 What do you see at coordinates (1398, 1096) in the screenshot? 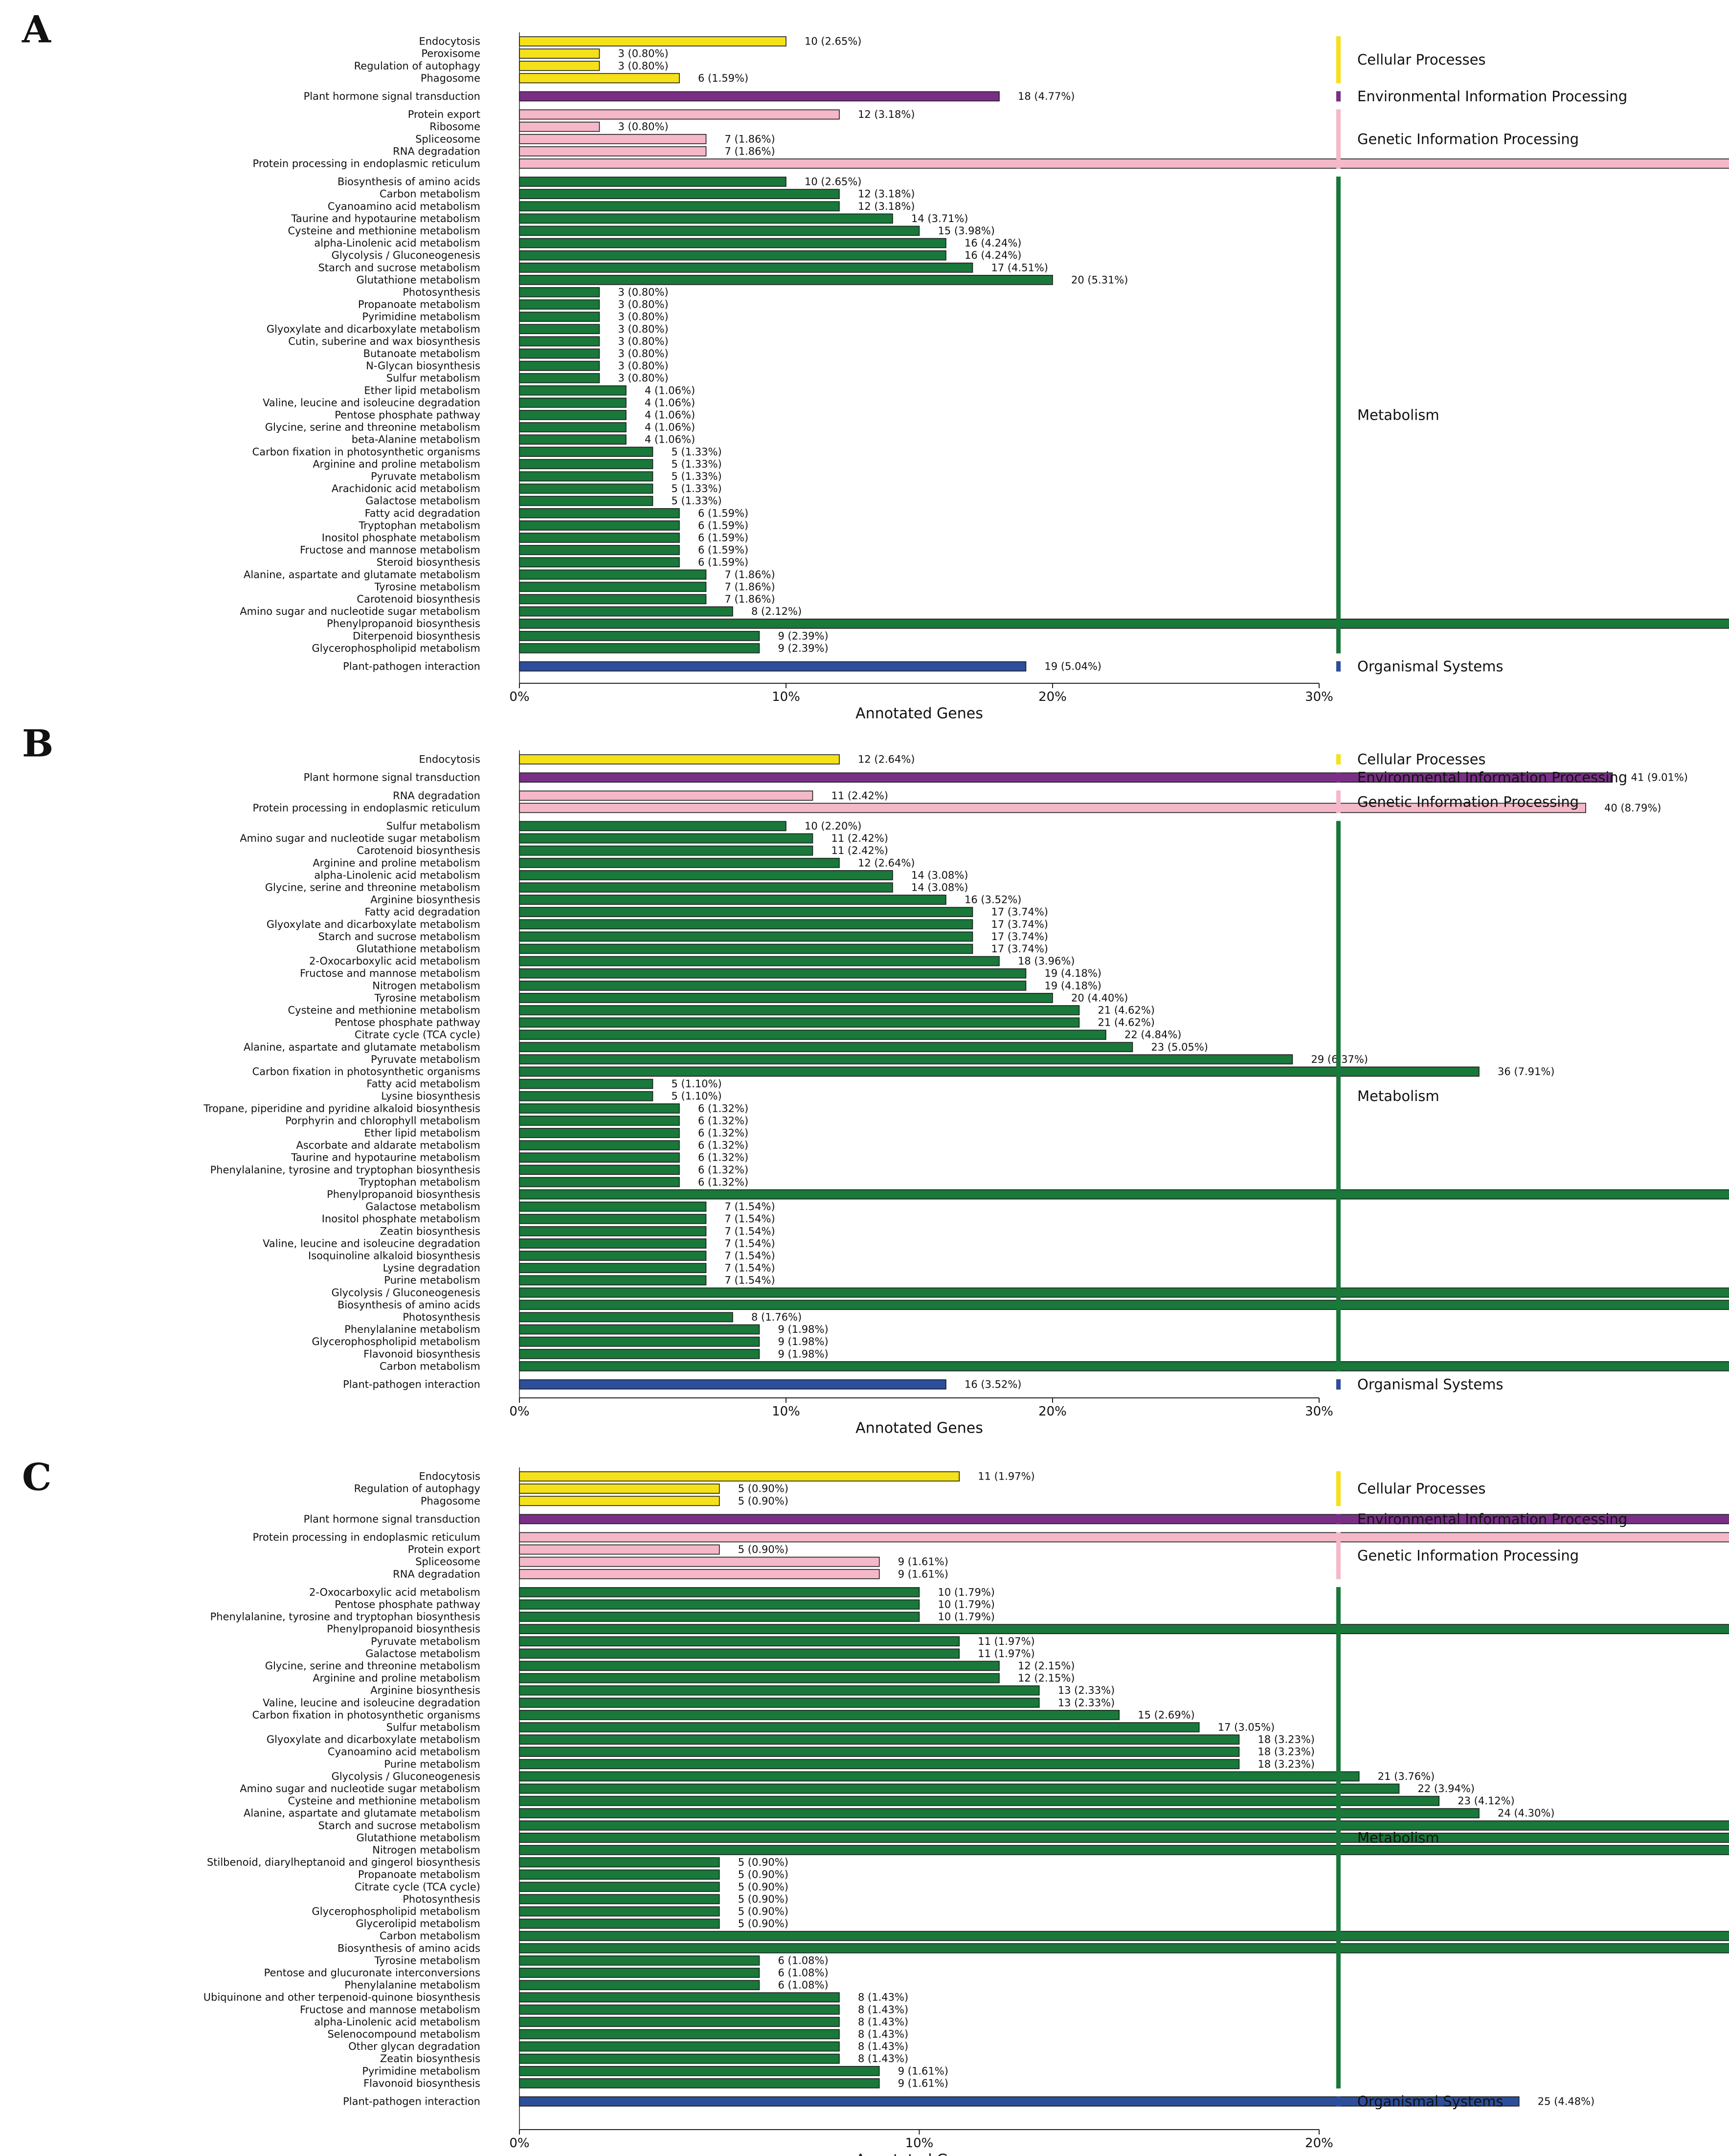
I see `group-label: Metabolism` at bounding box center [1398, 1096].